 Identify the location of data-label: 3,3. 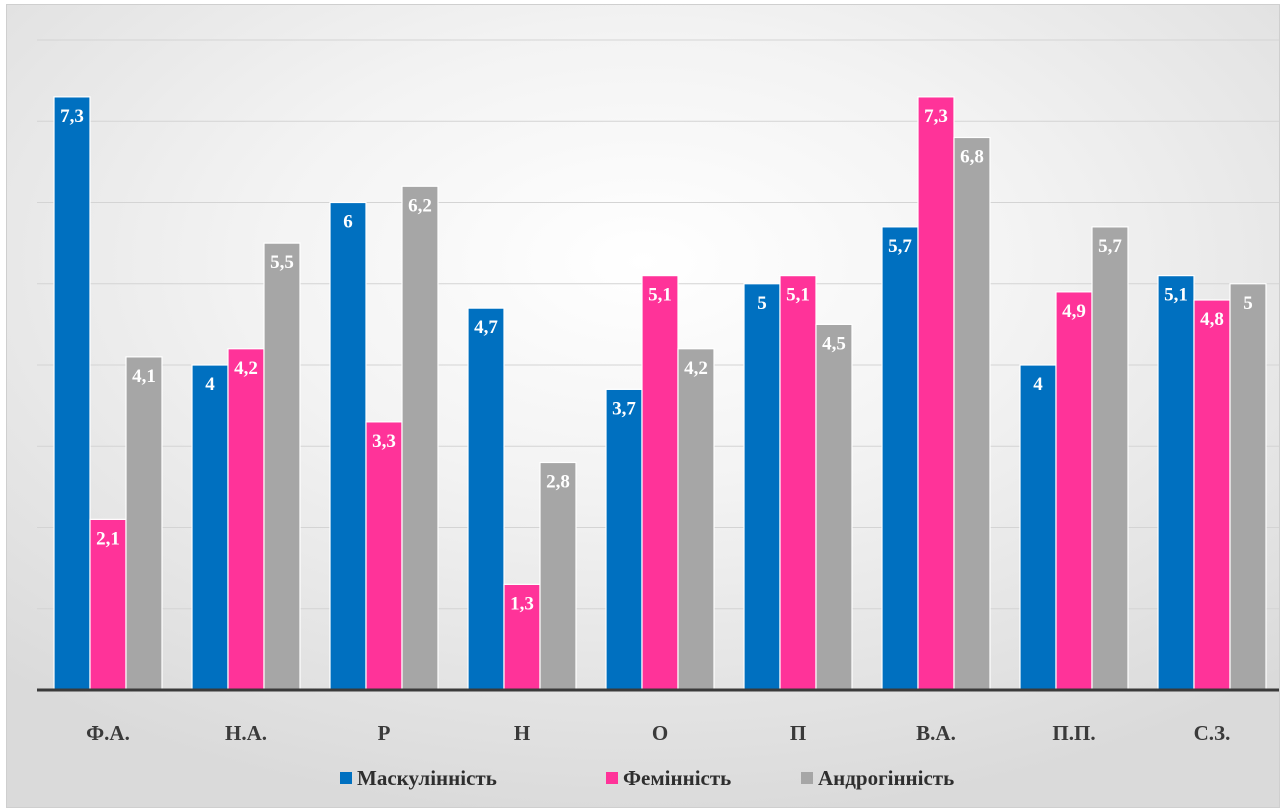
(384, 441).